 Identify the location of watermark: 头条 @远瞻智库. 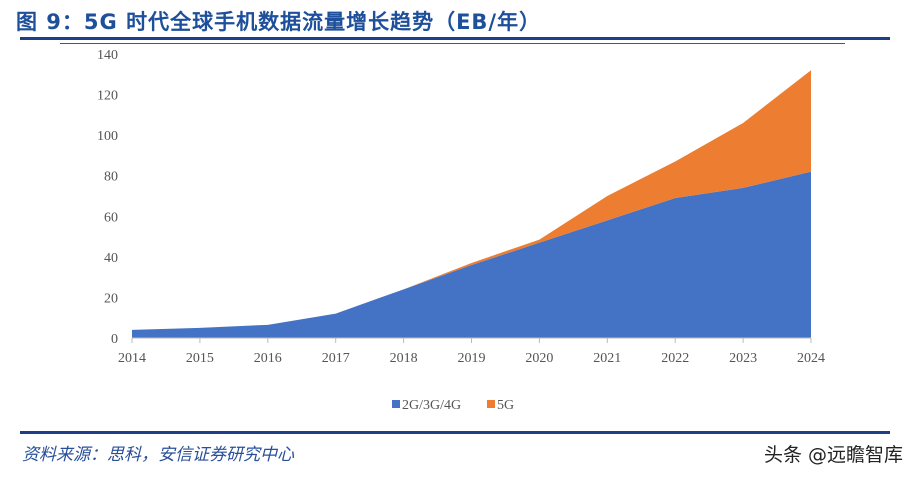
(833, 455).